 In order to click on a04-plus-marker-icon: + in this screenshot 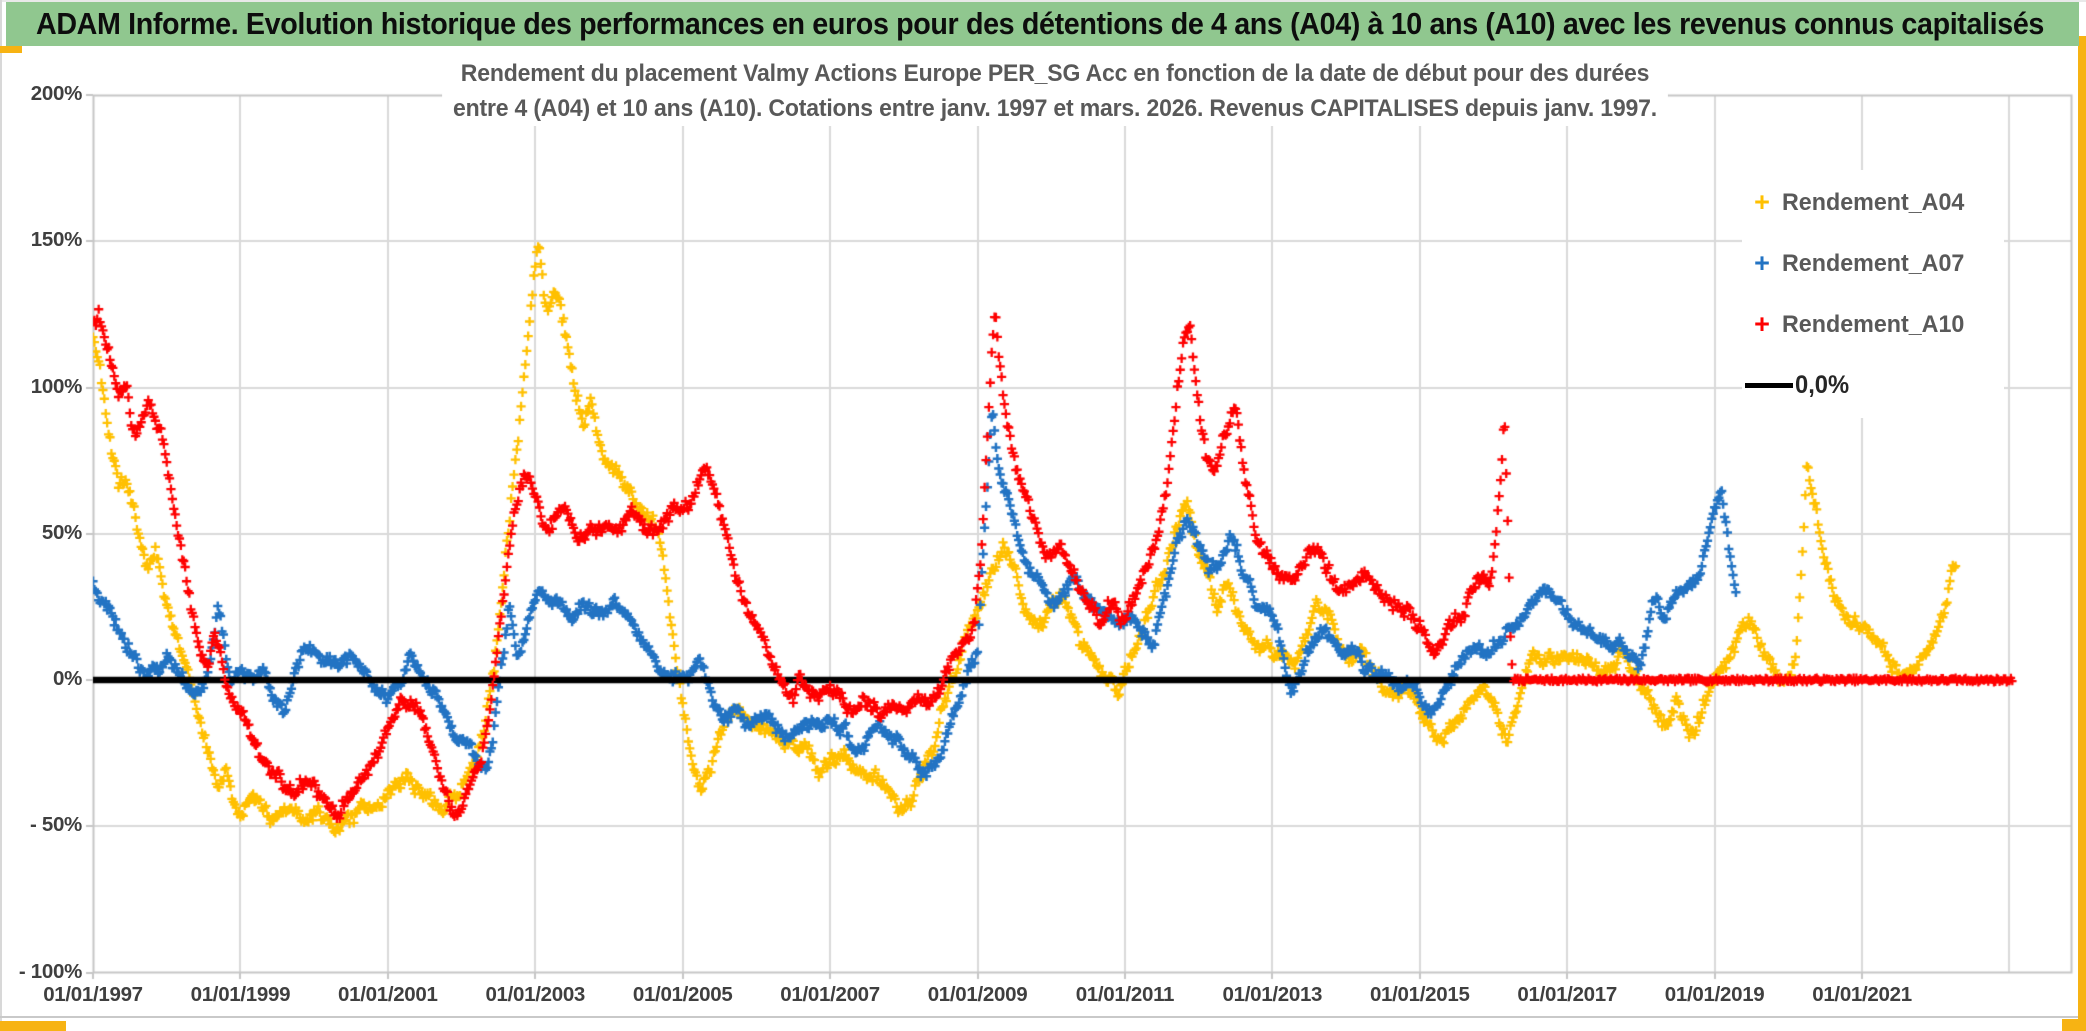, I will do `click(1762, 202)`.